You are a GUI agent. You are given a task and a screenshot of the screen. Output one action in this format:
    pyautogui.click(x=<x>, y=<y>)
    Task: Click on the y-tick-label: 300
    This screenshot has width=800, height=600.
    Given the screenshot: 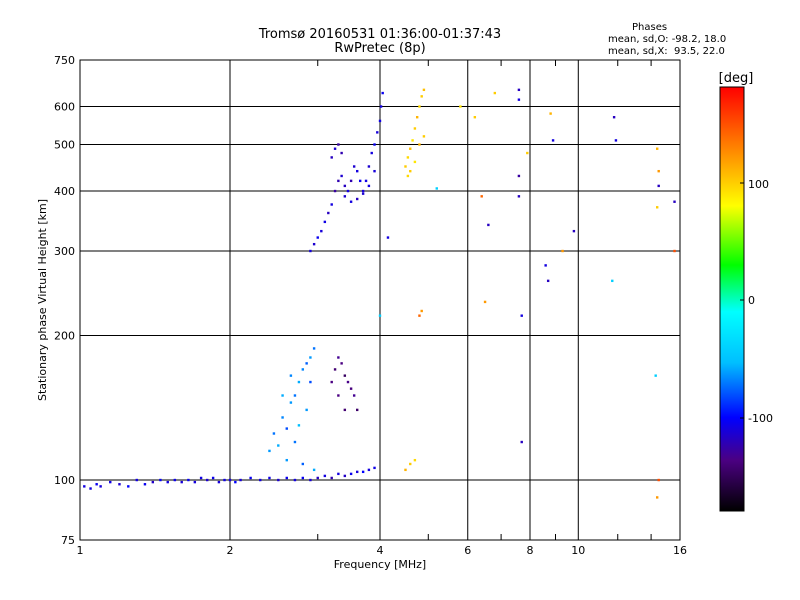 What is the action you would take?
    pyautogui.click(x=64, y=251)
    